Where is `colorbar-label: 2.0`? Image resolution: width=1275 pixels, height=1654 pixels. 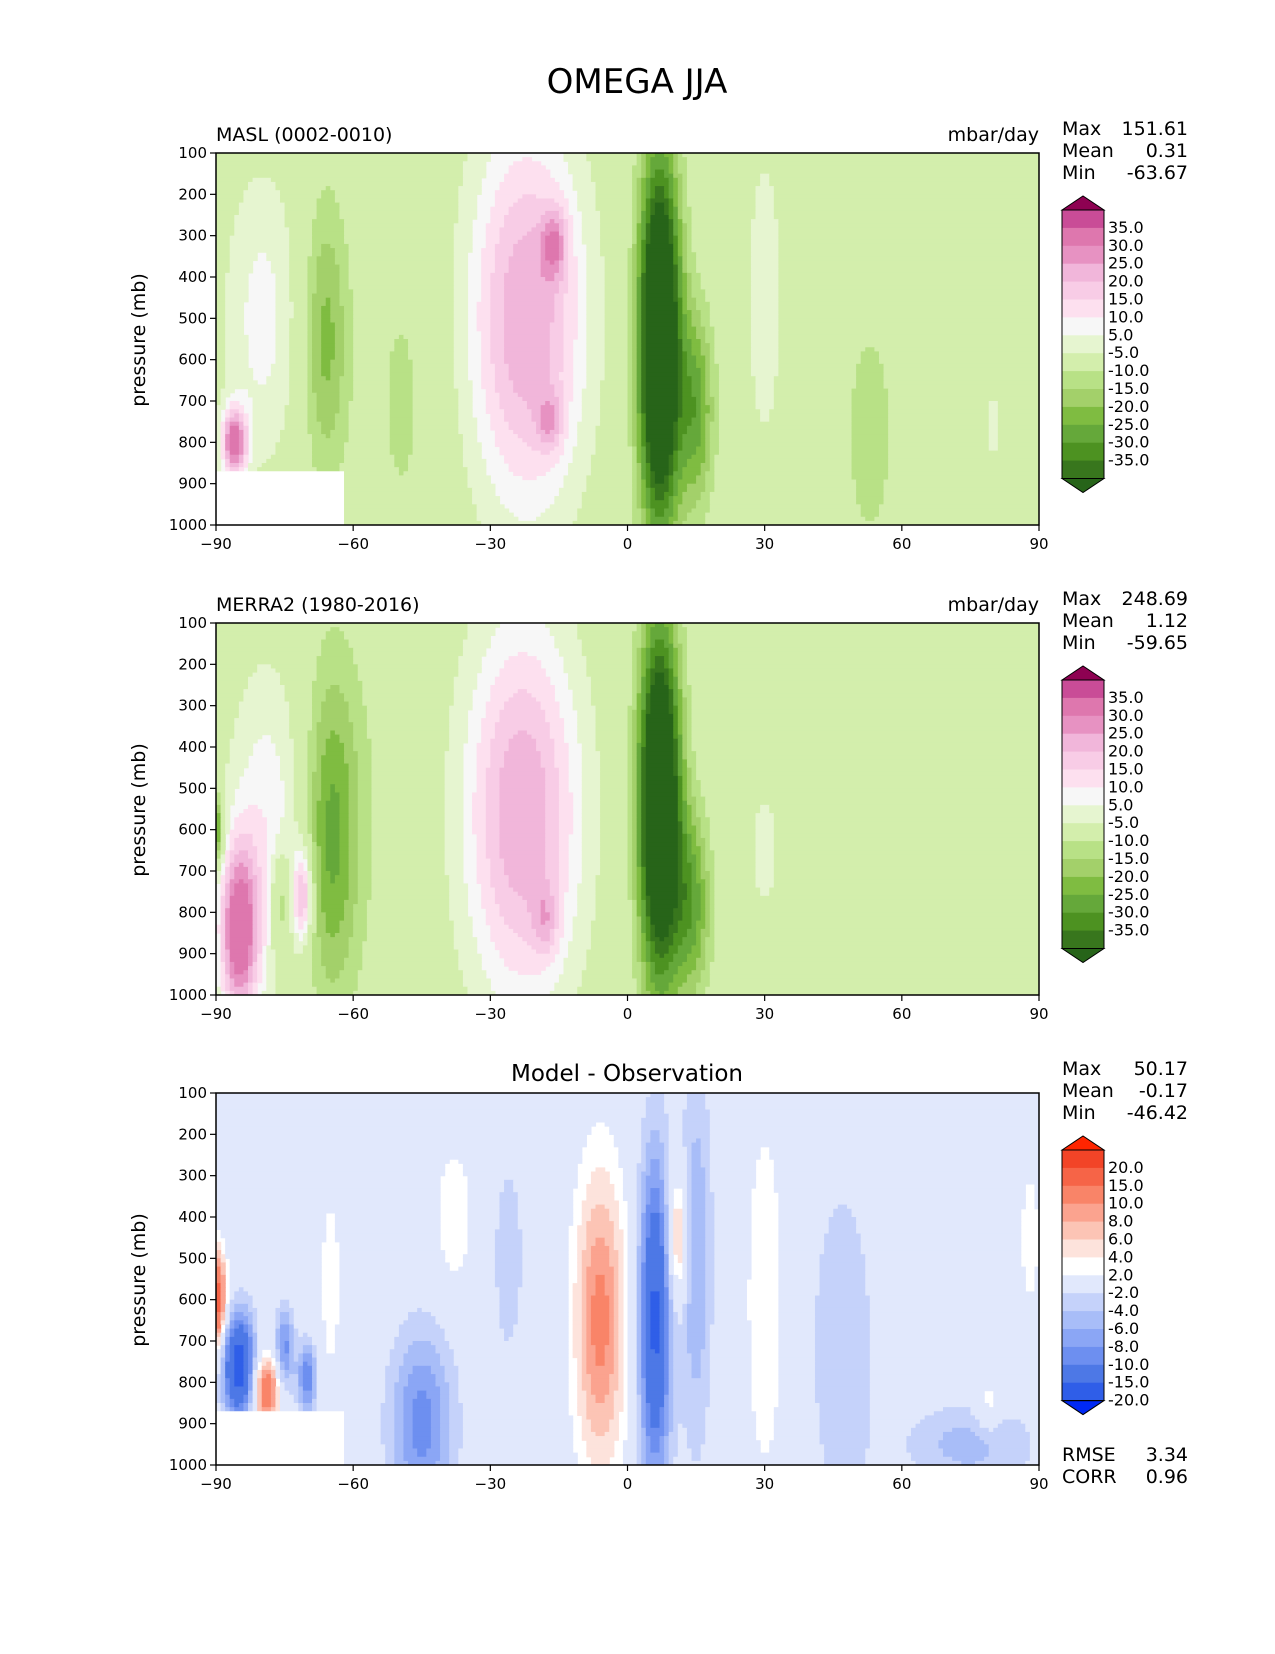 colorbar-label: 2.0 is located at coordinates (1120, 1274).